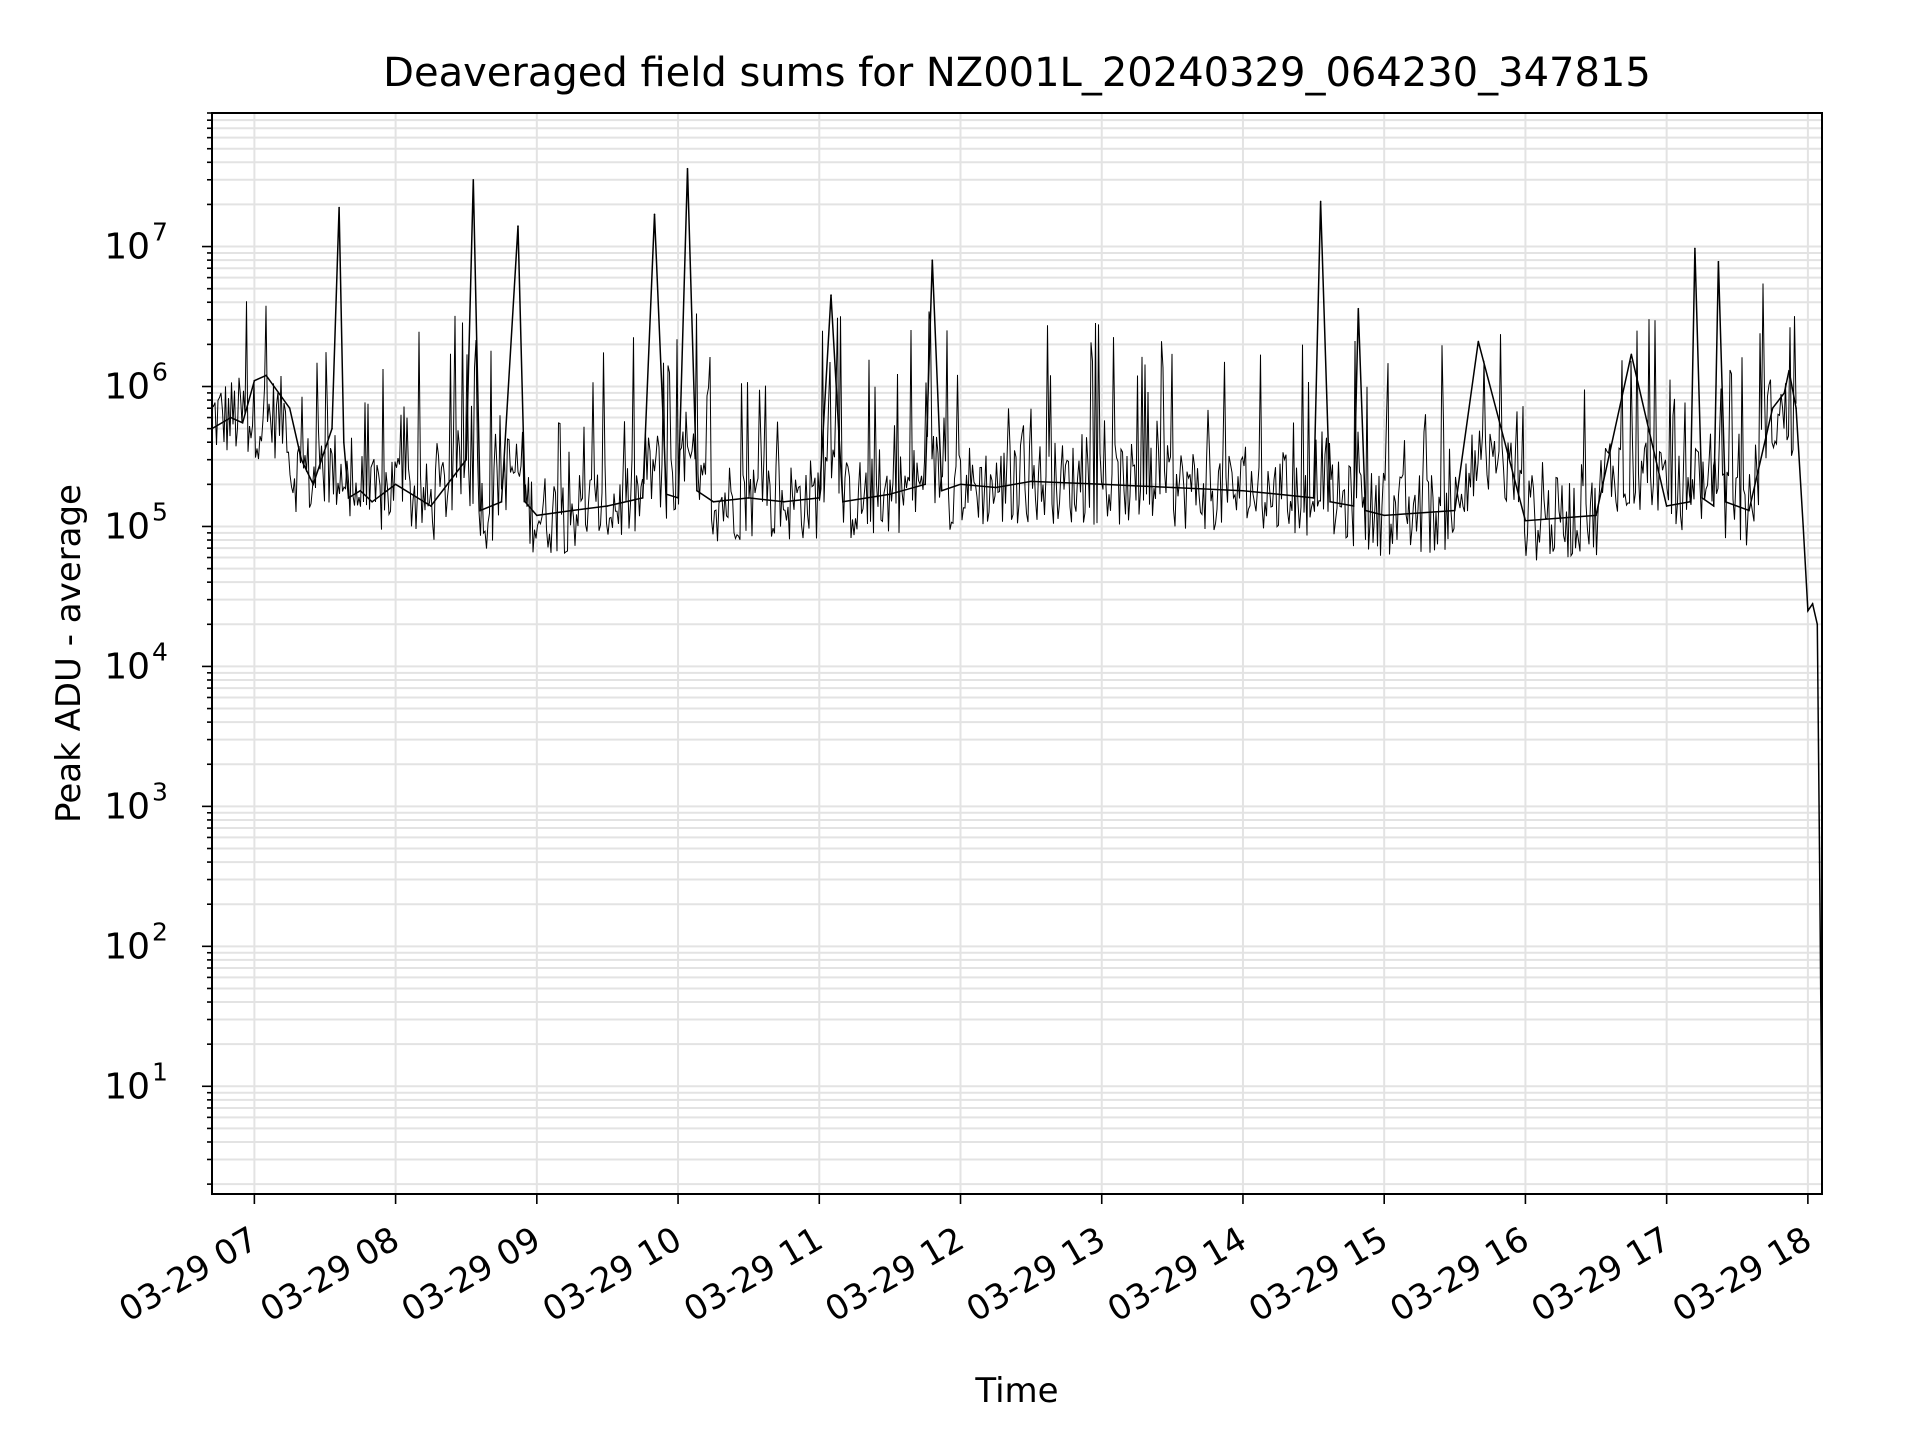 This screenshot has height=1440, width=1920. I want to click on y-tick-exponent: 5, so click(160, 511).